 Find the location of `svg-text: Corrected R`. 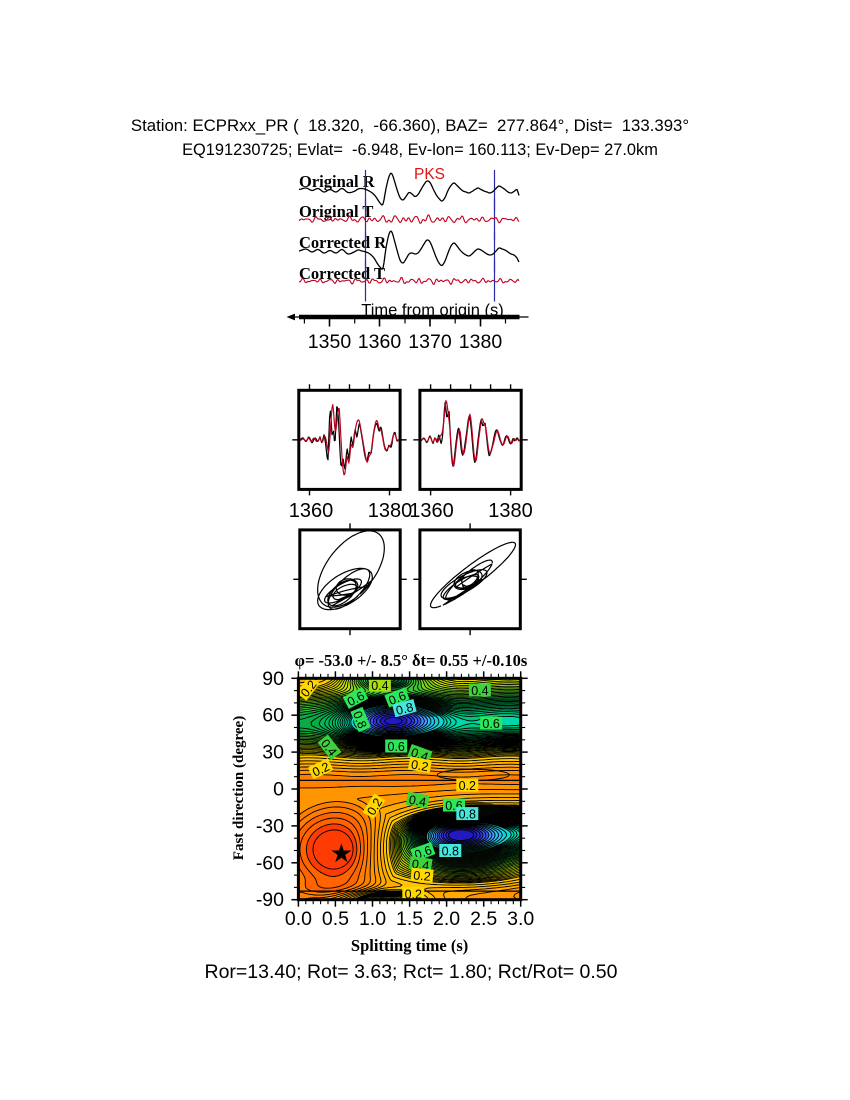

svg-text: Corrected R is located at coordinates (343, 242).